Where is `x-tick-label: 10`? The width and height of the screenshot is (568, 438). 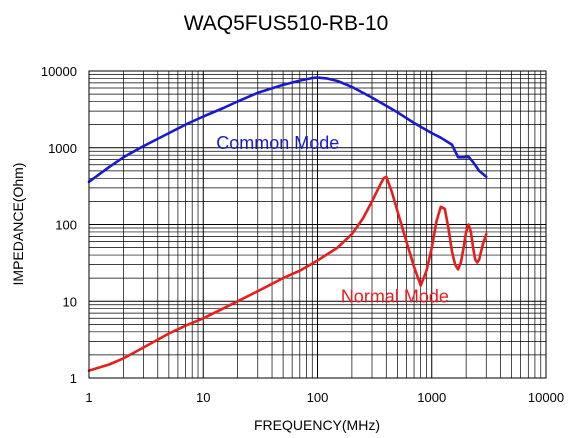
x-tick-label: 10 is located at coordinates (203, 397).